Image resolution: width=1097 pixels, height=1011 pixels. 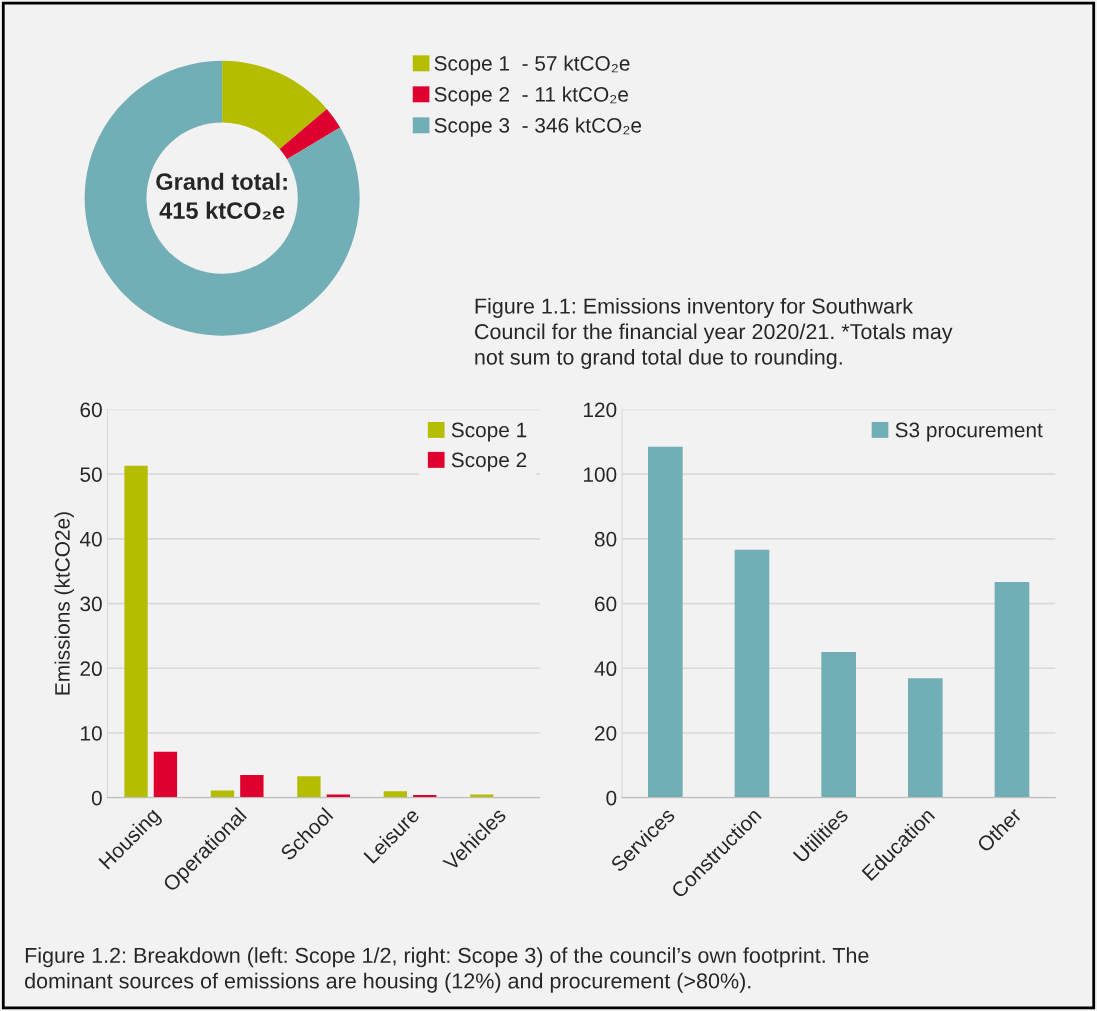 I want to click on legend-label: Scope 3 - 346 ktCO₂e, so click(x=538, y=127).